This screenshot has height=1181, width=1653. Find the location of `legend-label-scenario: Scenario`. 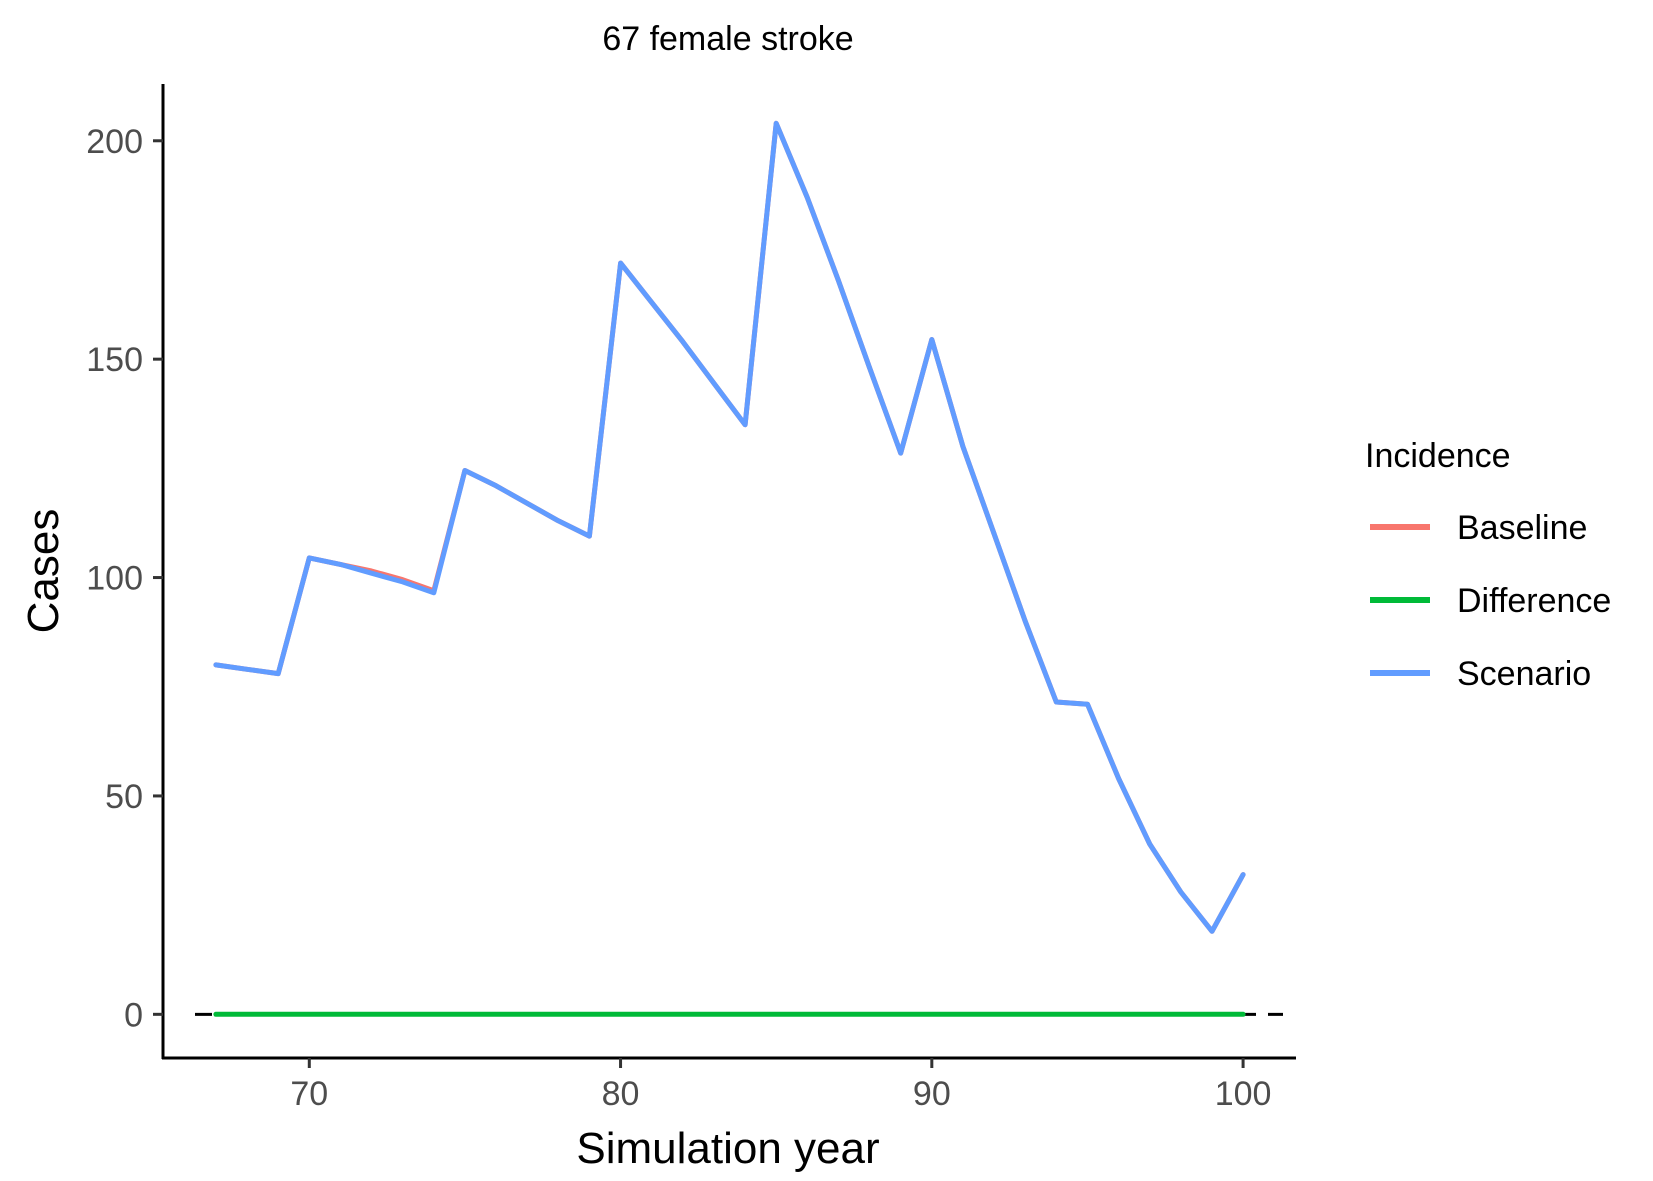

legend-label-scenario: Scenario is located at coordinates (1524, 674).